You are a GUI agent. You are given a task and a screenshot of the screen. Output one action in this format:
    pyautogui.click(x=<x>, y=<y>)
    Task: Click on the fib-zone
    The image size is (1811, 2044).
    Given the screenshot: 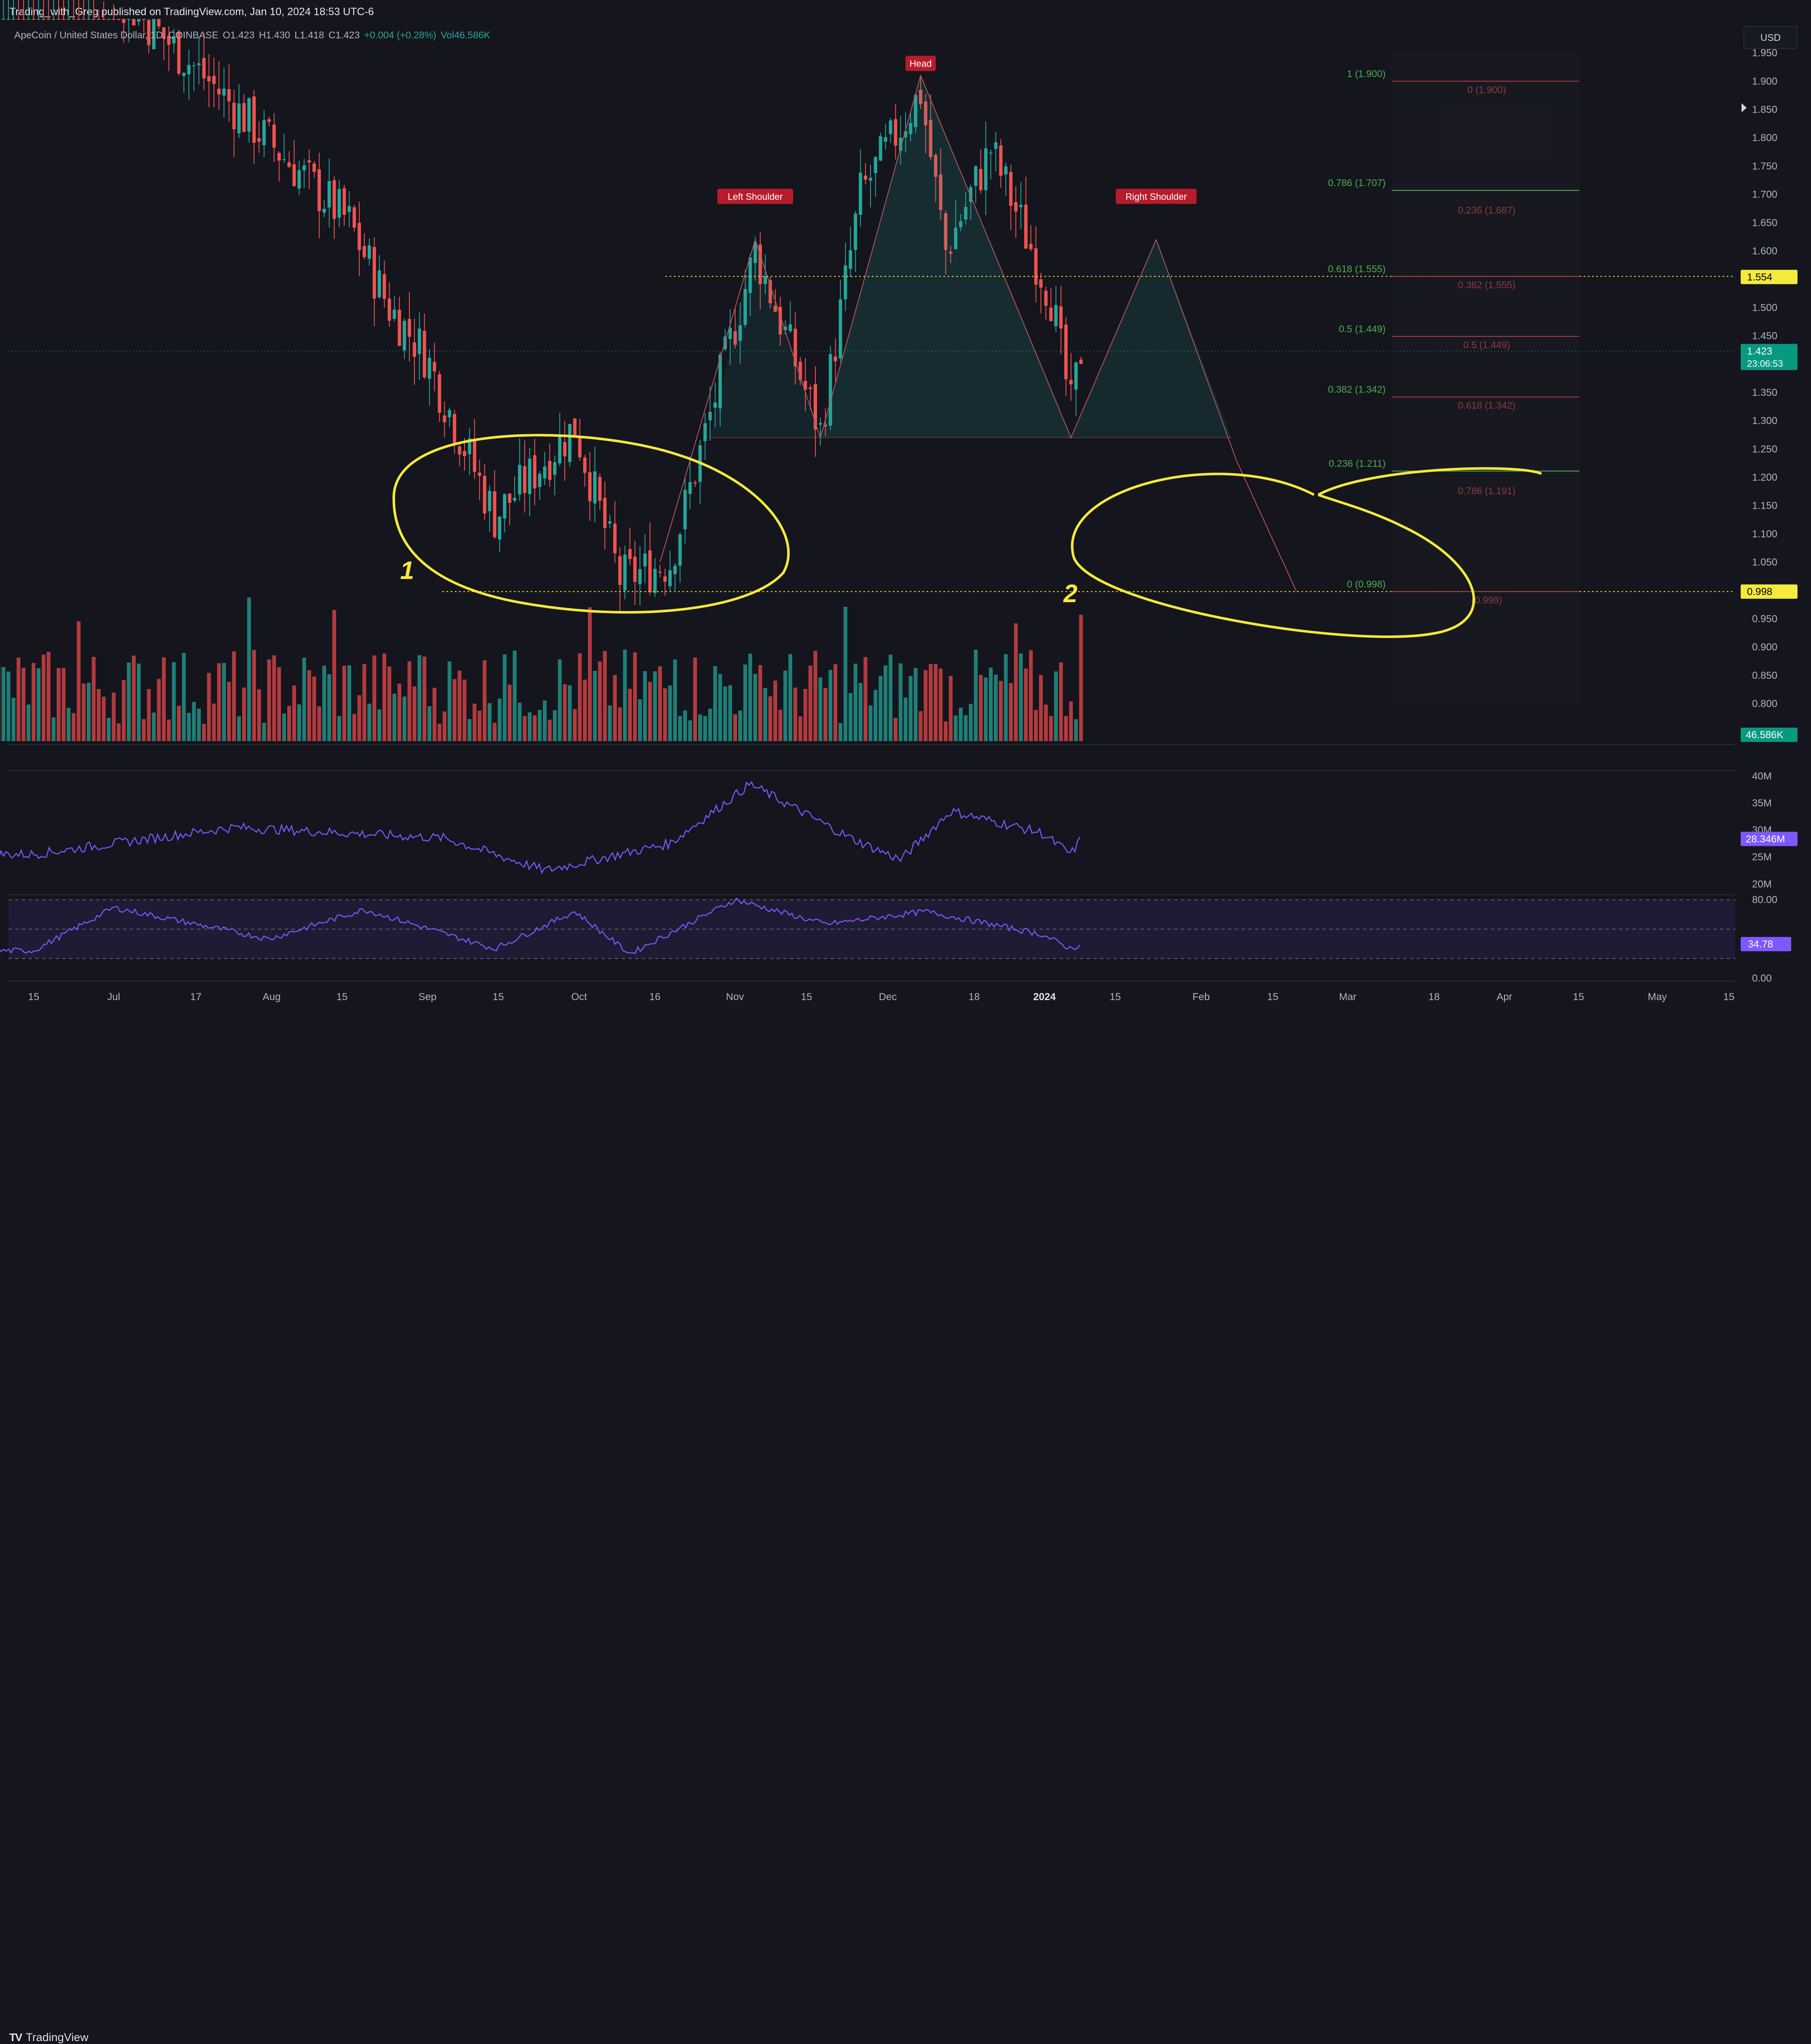 What is the action you would take?
    pyautogui.click(x=1485, y=378)
    